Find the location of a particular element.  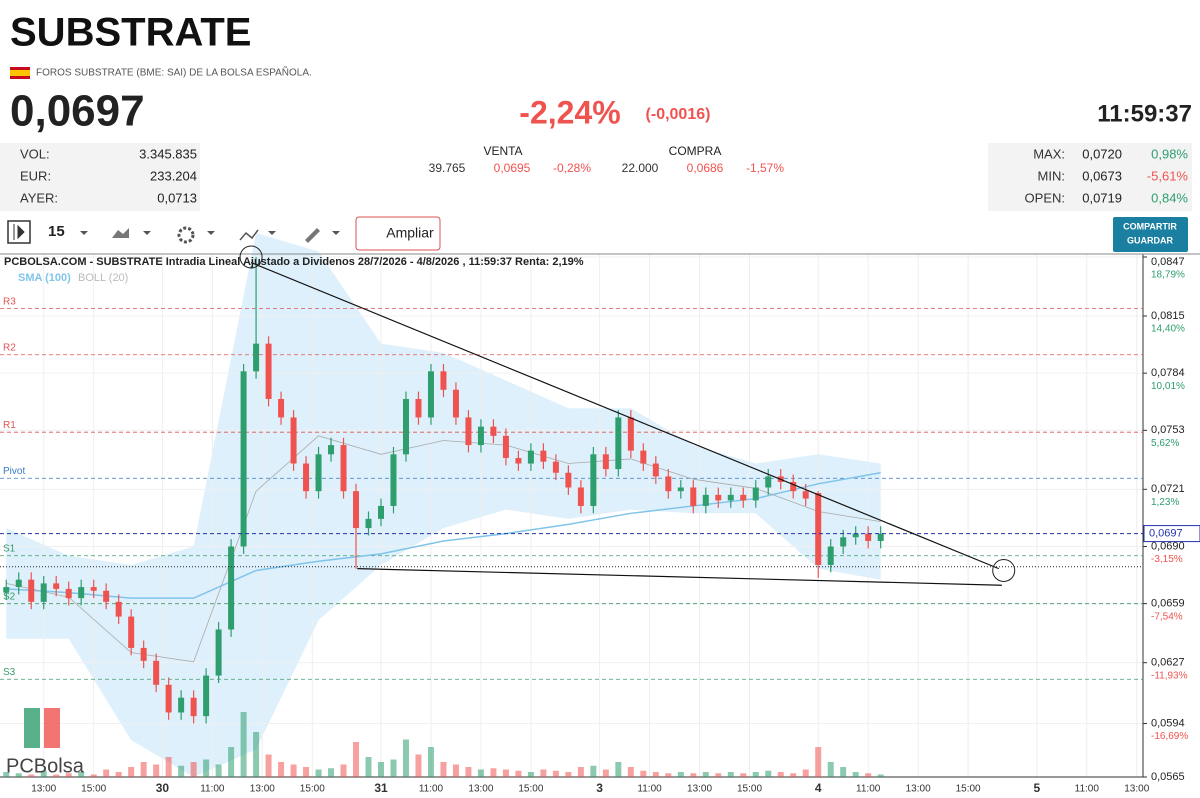

last-price-box is located at coordinates (1171, 534).